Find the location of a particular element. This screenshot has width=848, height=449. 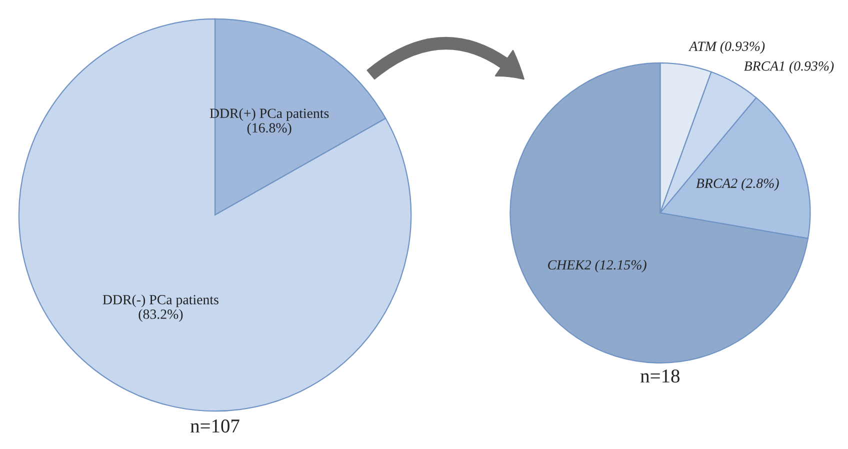

slice-label: DDR(+) PCa patients is located at coordinates (269, 114).